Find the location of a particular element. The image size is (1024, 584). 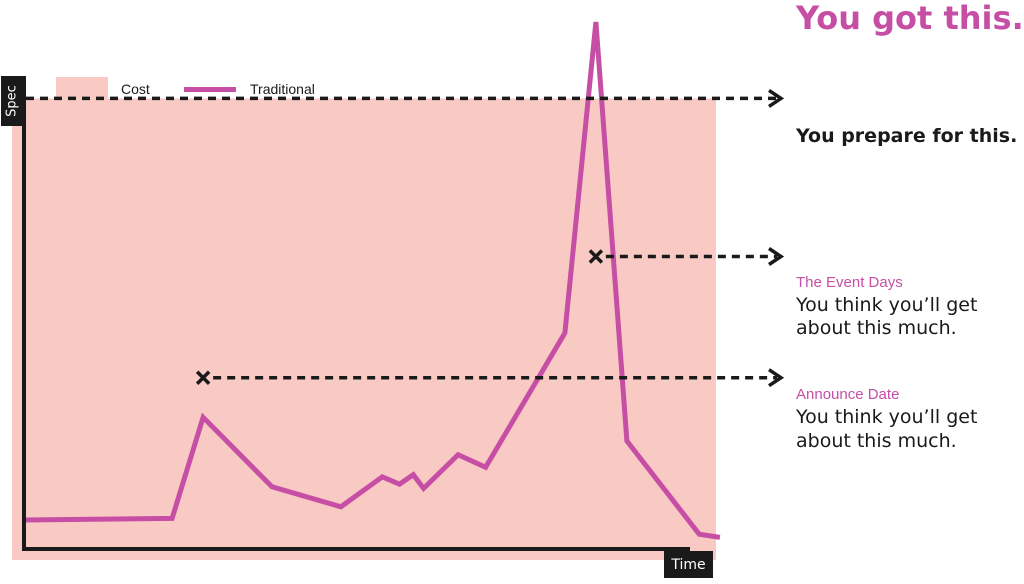

annotation-event-line1: You think you’ll get is located at coordinates (886, 305).